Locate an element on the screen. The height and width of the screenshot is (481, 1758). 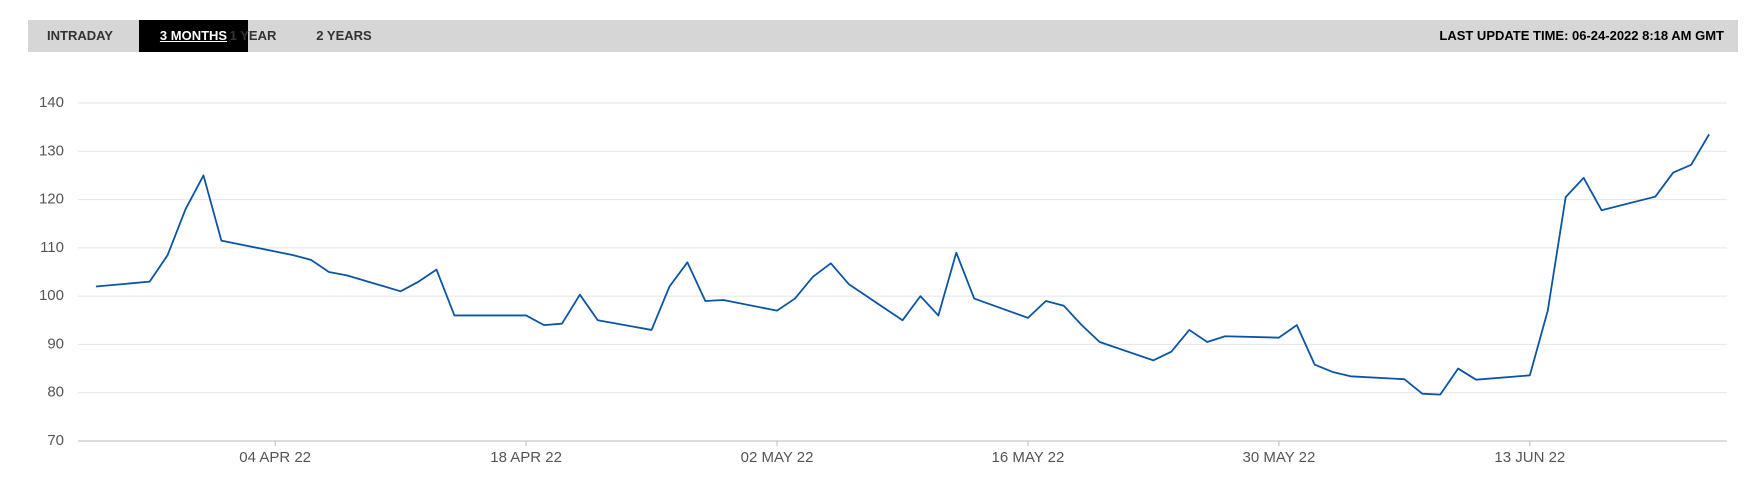
x-tick-label: 18 APR 22 is located at coordinates (526, 457).